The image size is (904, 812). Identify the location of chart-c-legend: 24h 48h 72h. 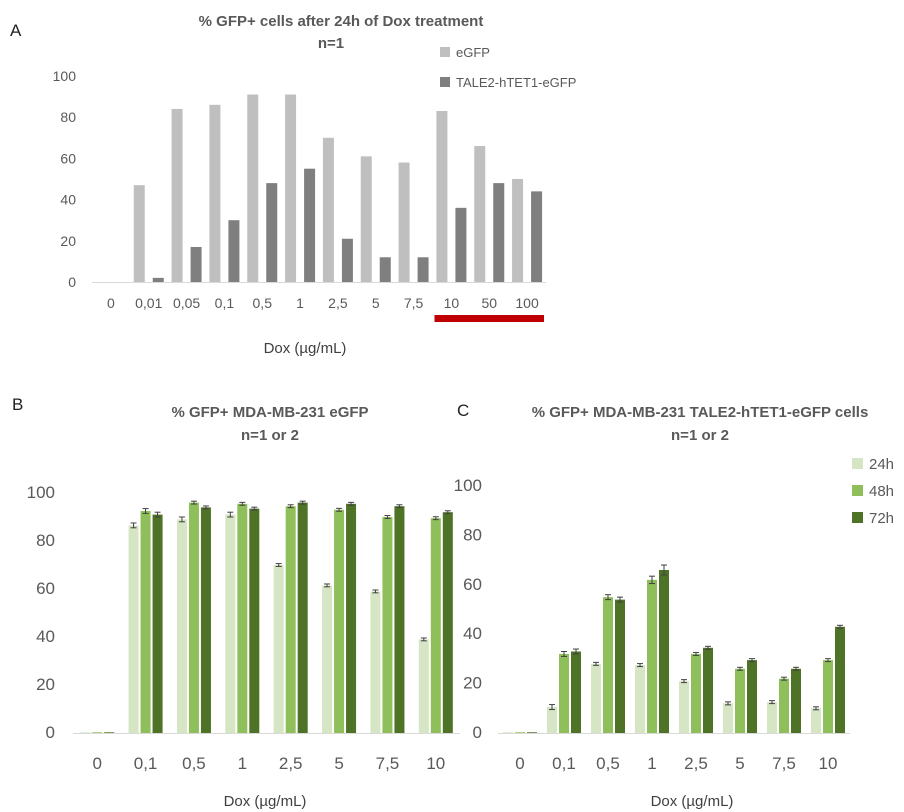
(873, 491).